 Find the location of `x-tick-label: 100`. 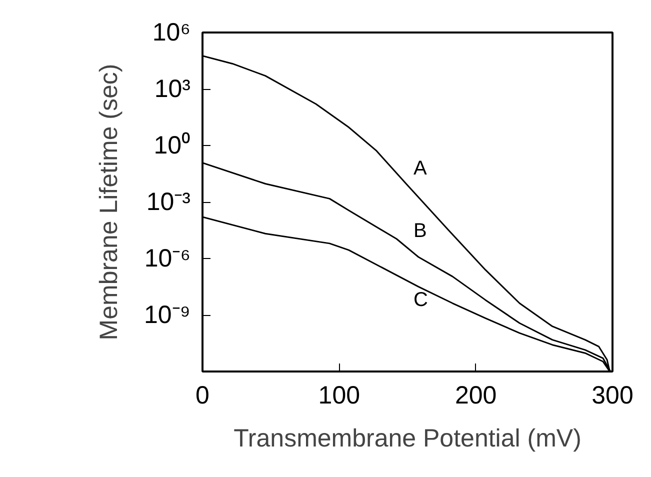

x-tick-label: 100 is located at coordinates (339, 396).